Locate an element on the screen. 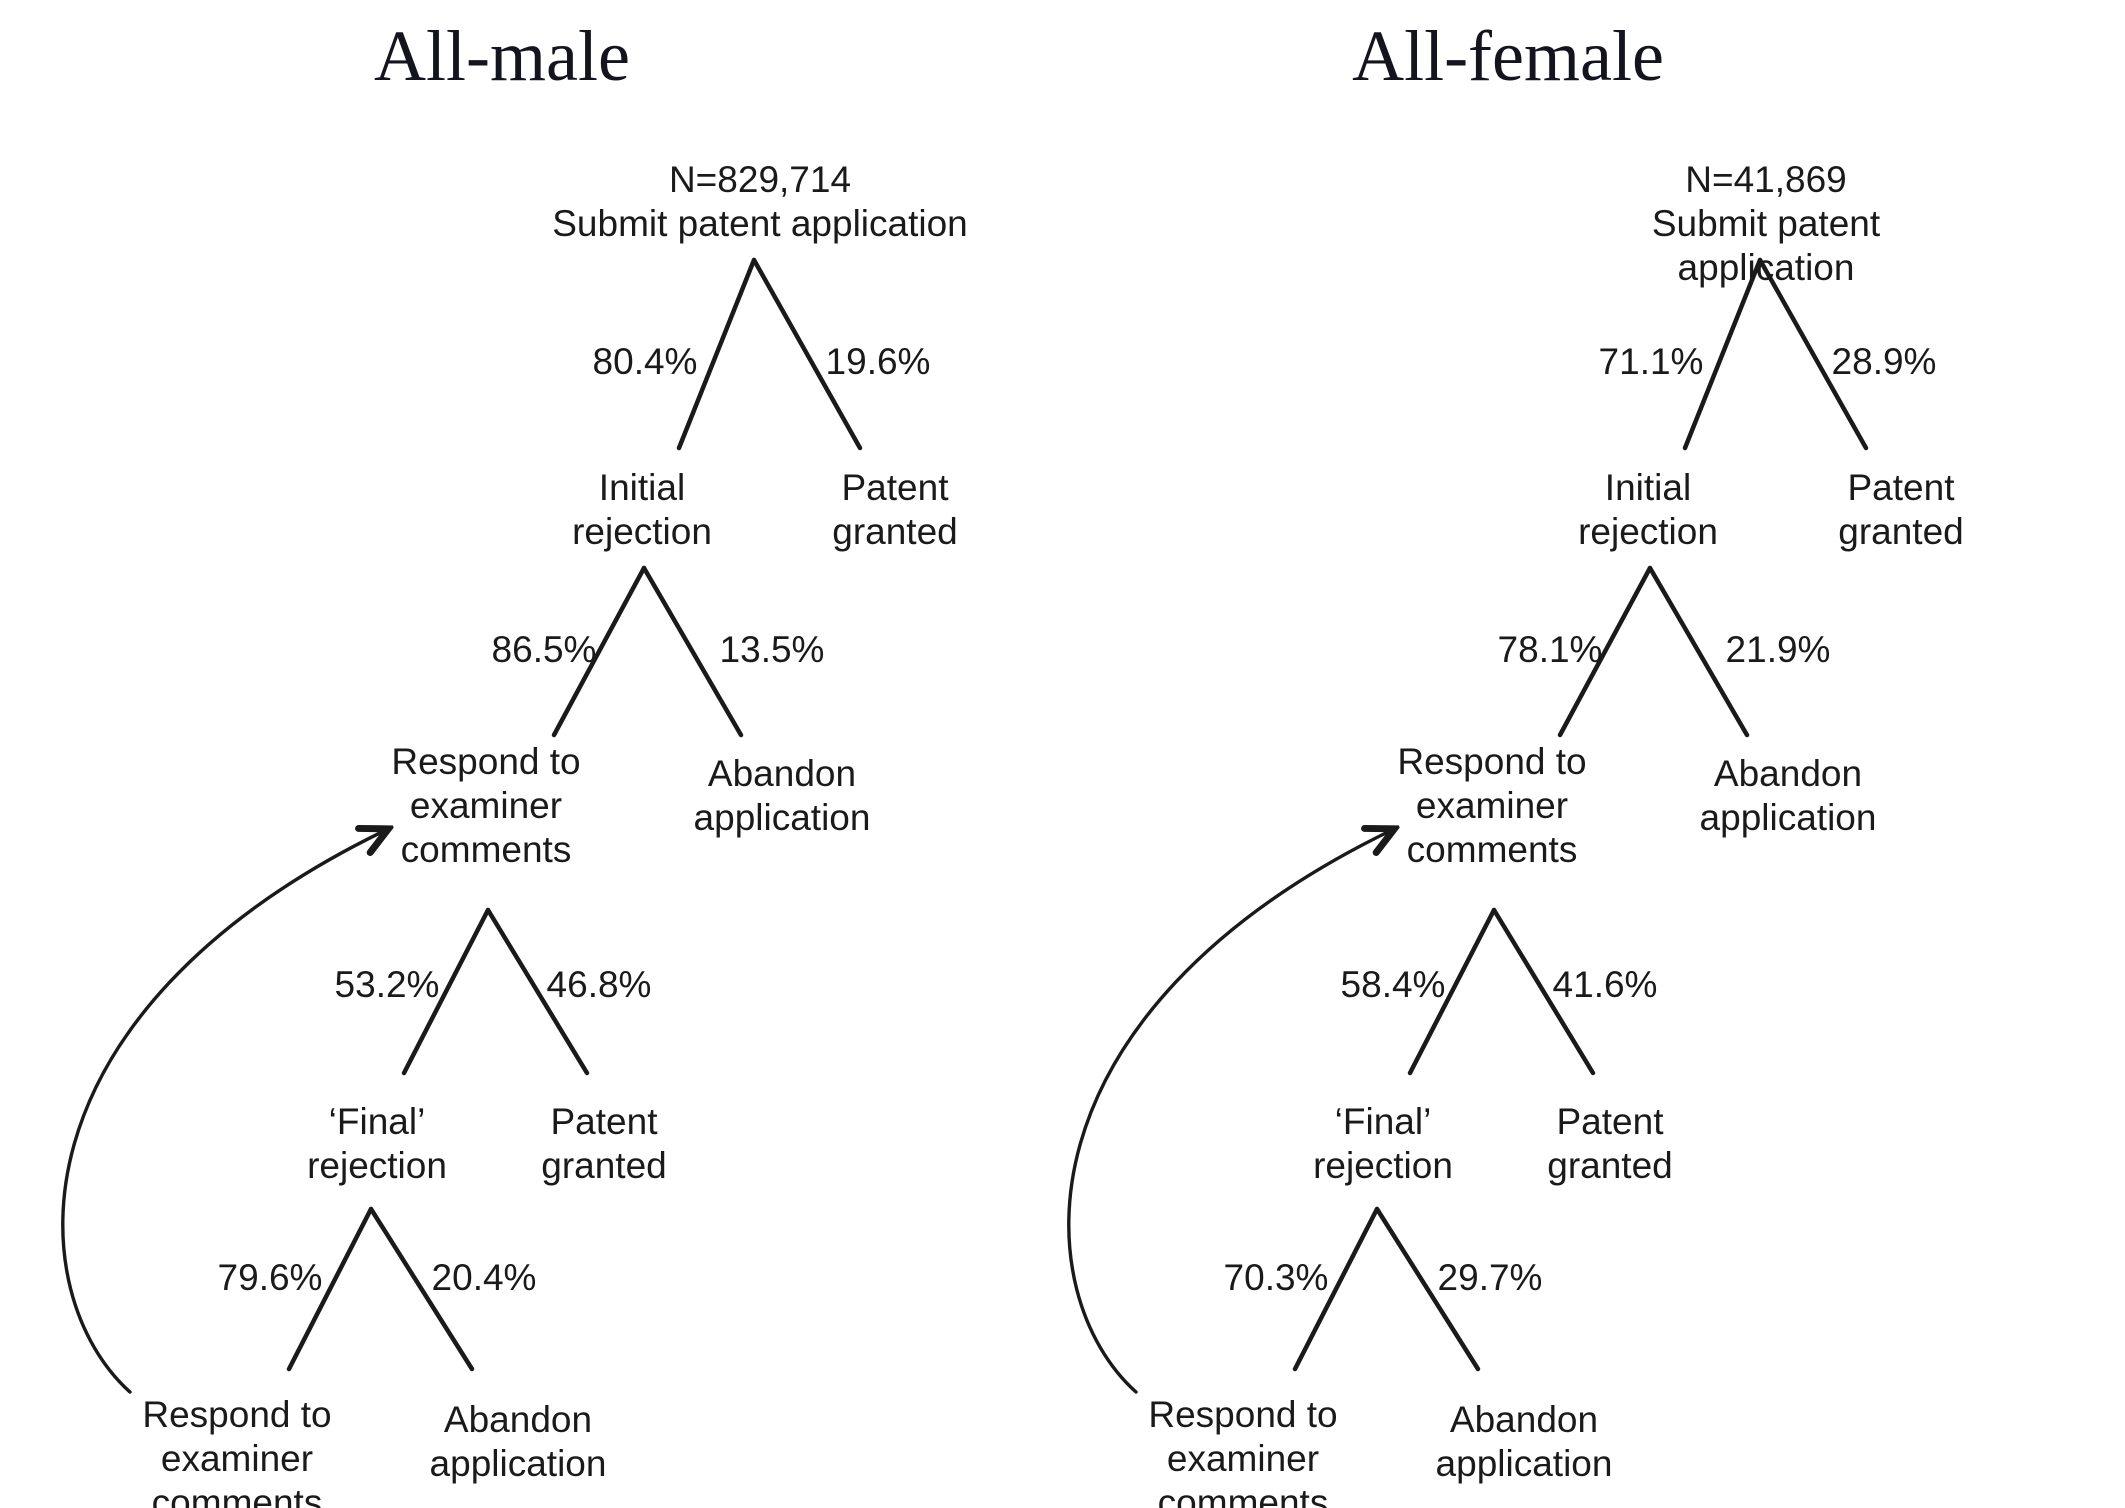  pct-patent-granted-2-f: 41.6% is located at coordinates (1605, 984).